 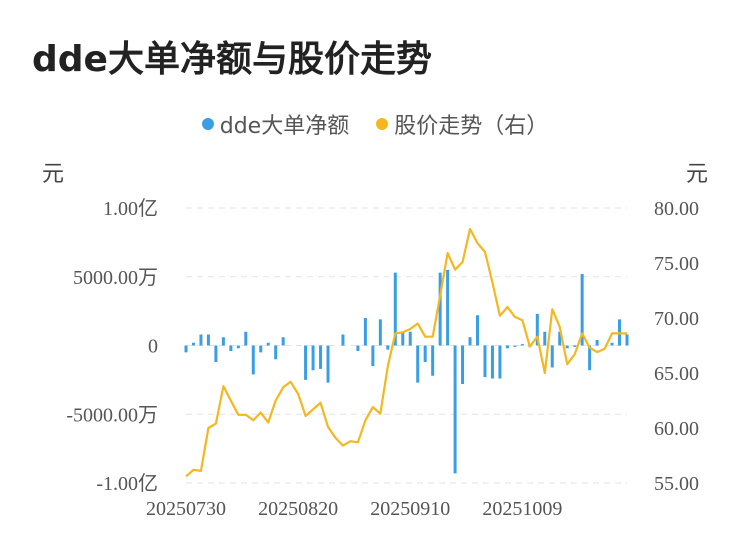 I want to click on right-tick-label: 60.00, so click(x=676, y=429).